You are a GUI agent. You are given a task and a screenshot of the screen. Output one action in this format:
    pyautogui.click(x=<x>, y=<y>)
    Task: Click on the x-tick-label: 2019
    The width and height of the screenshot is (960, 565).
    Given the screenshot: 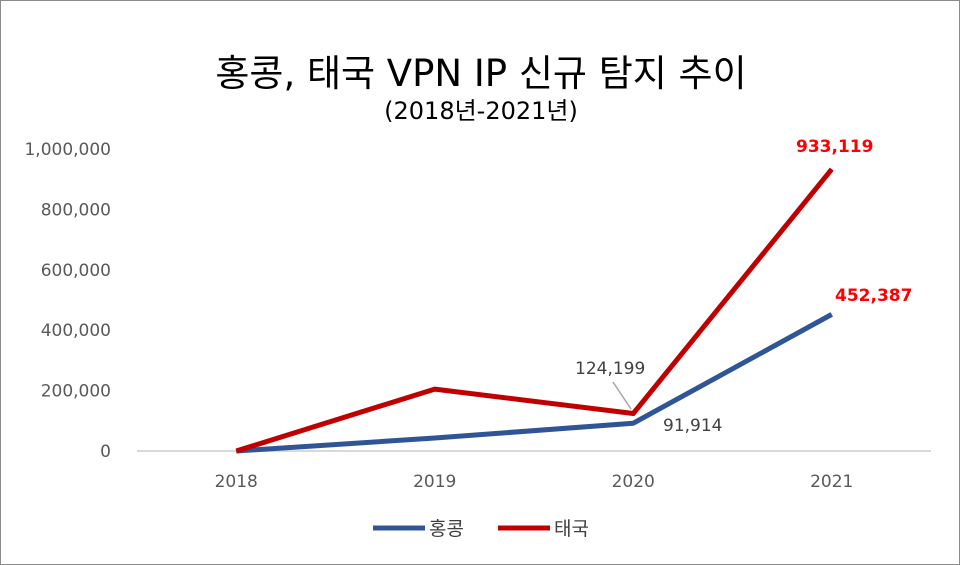 What is the action you would take?
    pyautogui.click(x=434, y=482)
    